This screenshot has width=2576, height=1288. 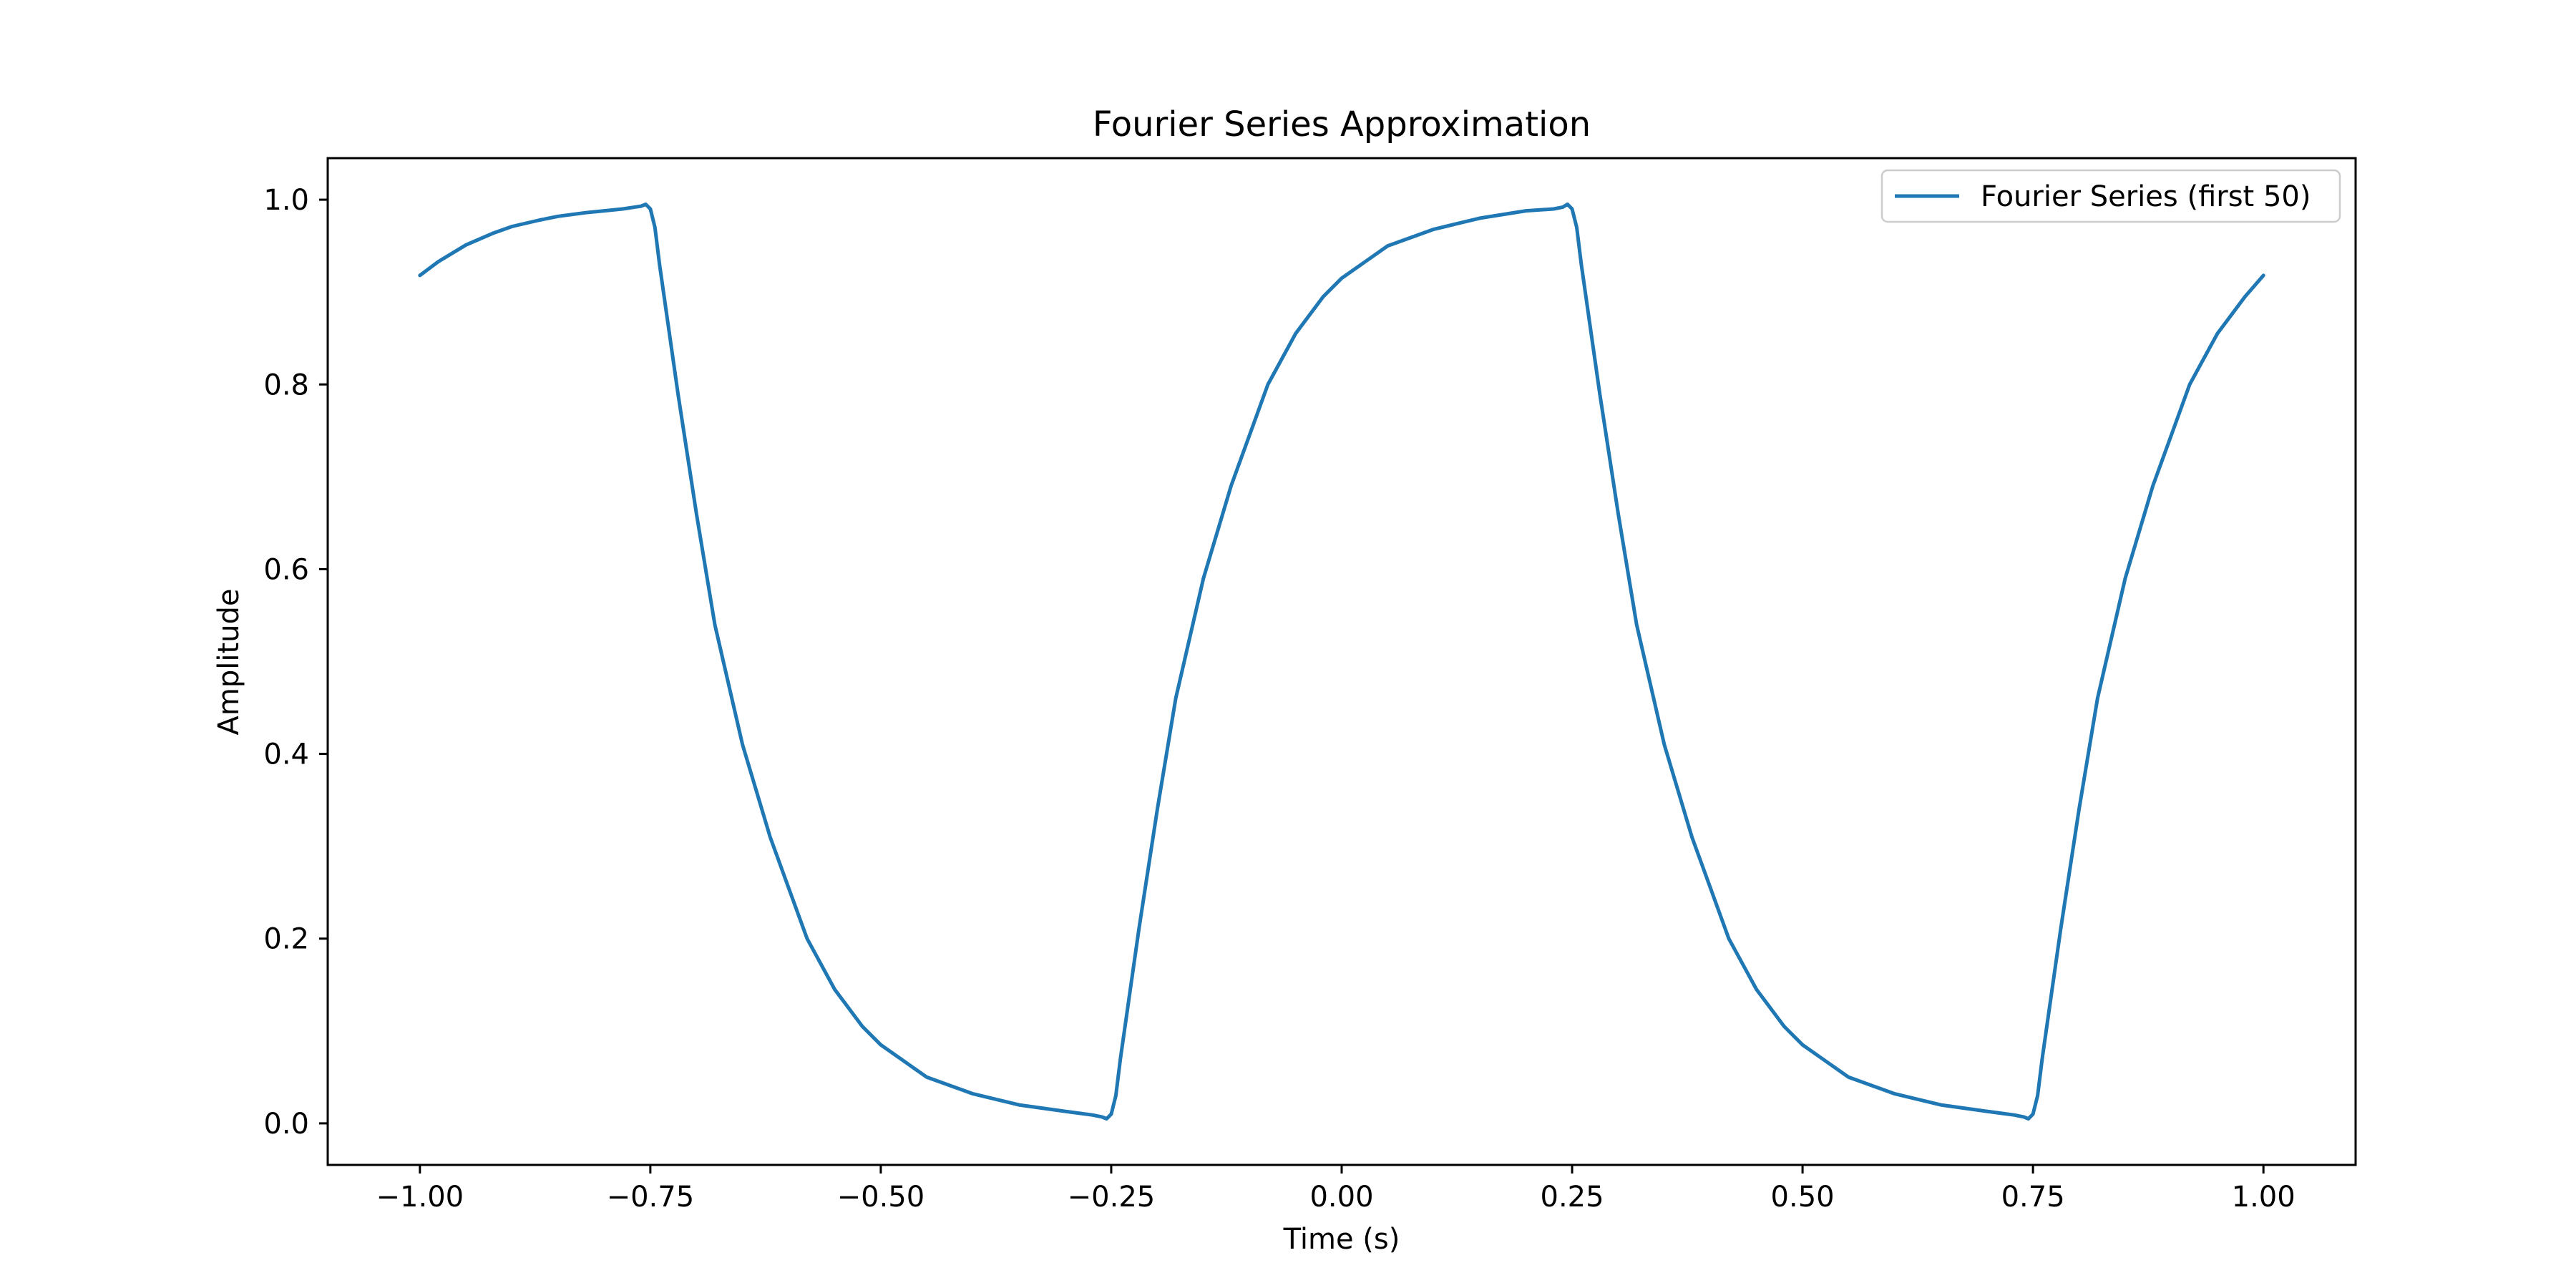 I want to click on chart-title: Fourier Series Approximation, so click(x=1342, y=124).